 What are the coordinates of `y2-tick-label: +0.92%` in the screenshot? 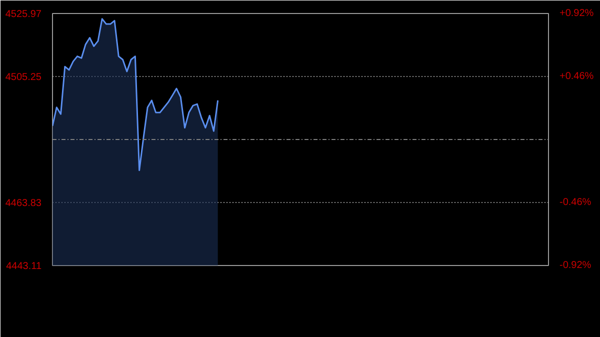 It's located at (577, 13).